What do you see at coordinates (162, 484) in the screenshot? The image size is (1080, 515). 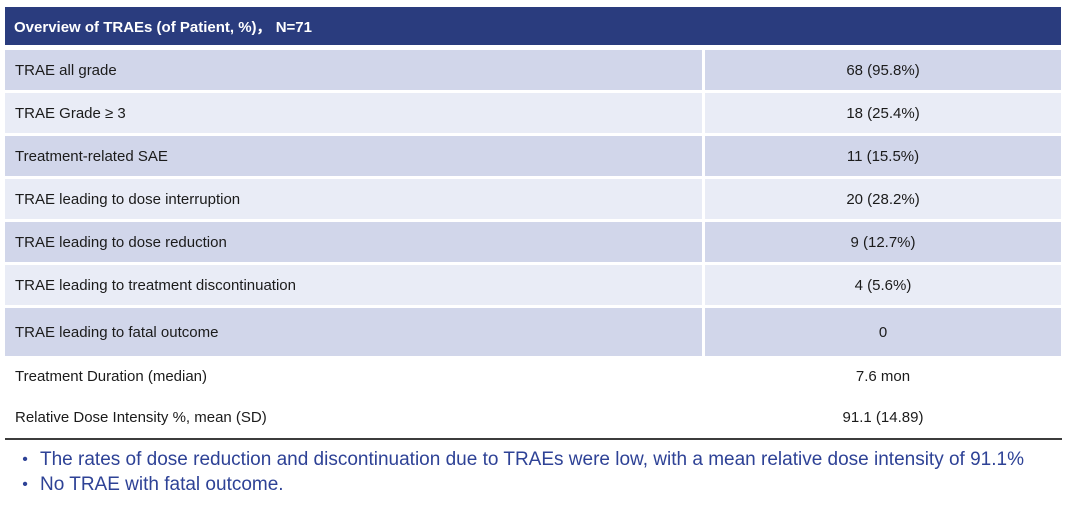 I see `note-text: No TRAE with fatal outcome.` at bounding box center [162, 484].